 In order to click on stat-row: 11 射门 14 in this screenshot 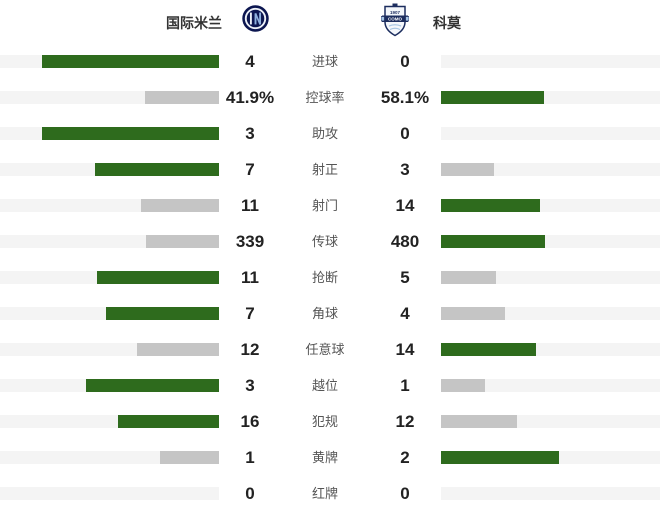, I will do `click(330, 205)`.